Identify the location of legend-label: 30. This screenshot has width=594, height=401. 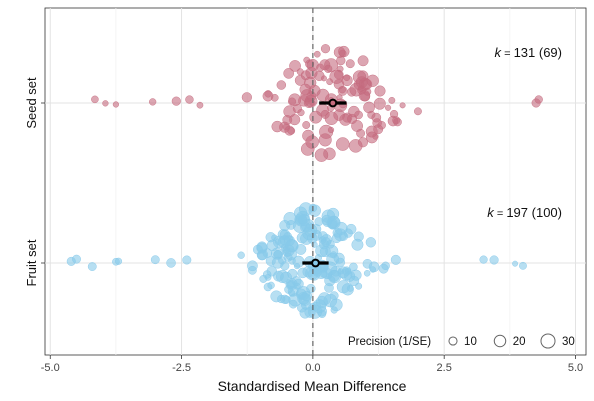
(568, 342).